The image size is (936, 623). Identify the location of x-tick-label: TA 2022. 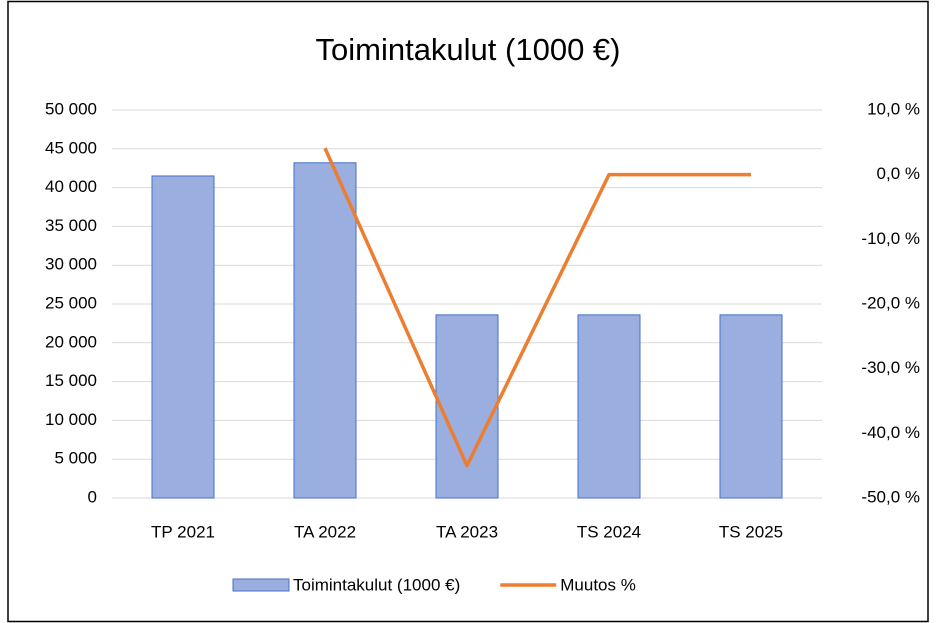
(325, 531).